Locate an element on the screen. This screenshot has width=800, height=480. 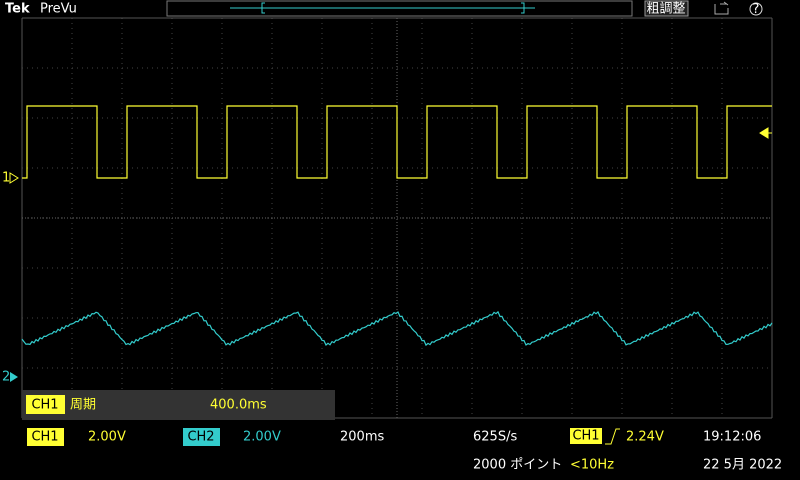
coarse-label: 粗調整 is located at coordinates (665, 9).